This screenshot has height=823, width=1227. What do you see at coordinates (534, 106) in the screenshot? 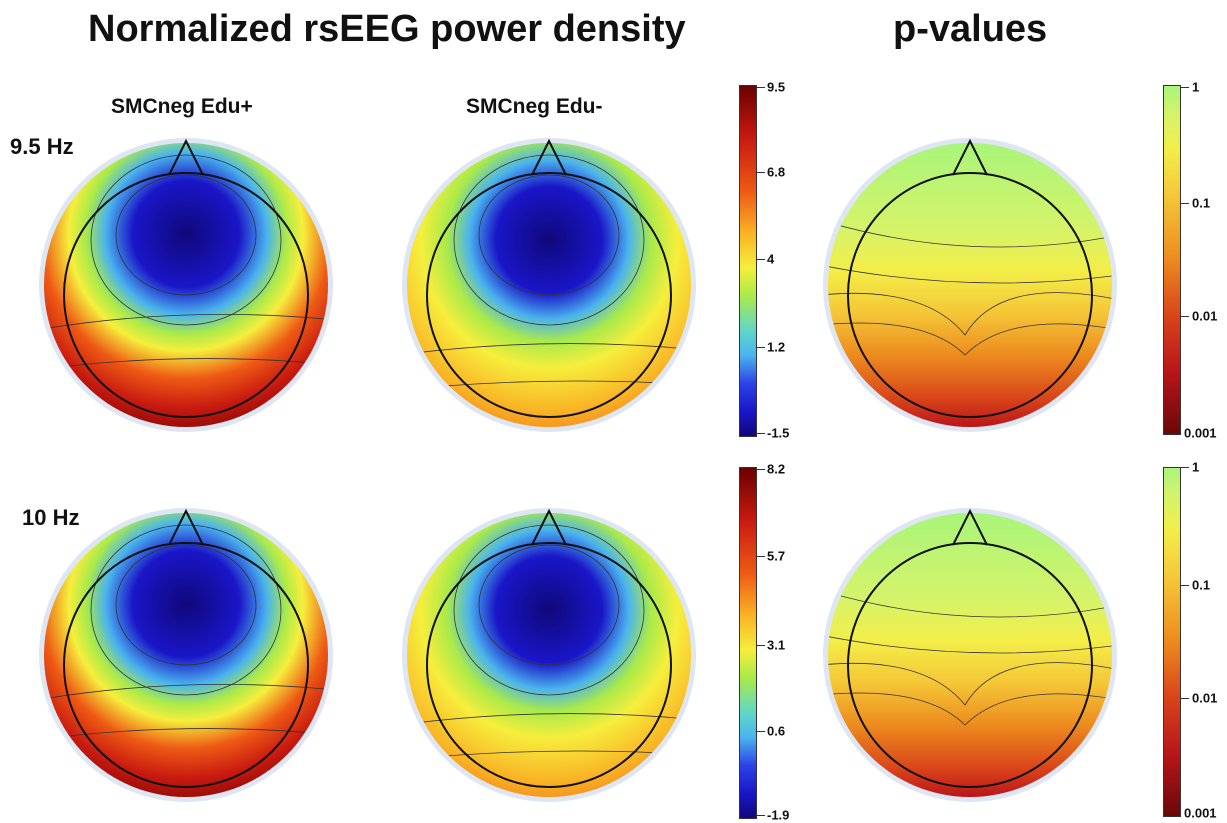
I see `column-label-edu-minus: SMCneg Edu-` at bounding box center [534, 106].